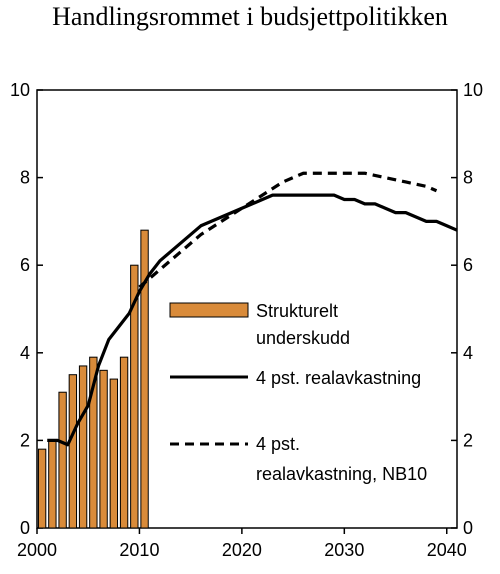 Image resolution: width=500 pixels, height=574 pixels. I want to click on bar-2001, so click(52, 484).